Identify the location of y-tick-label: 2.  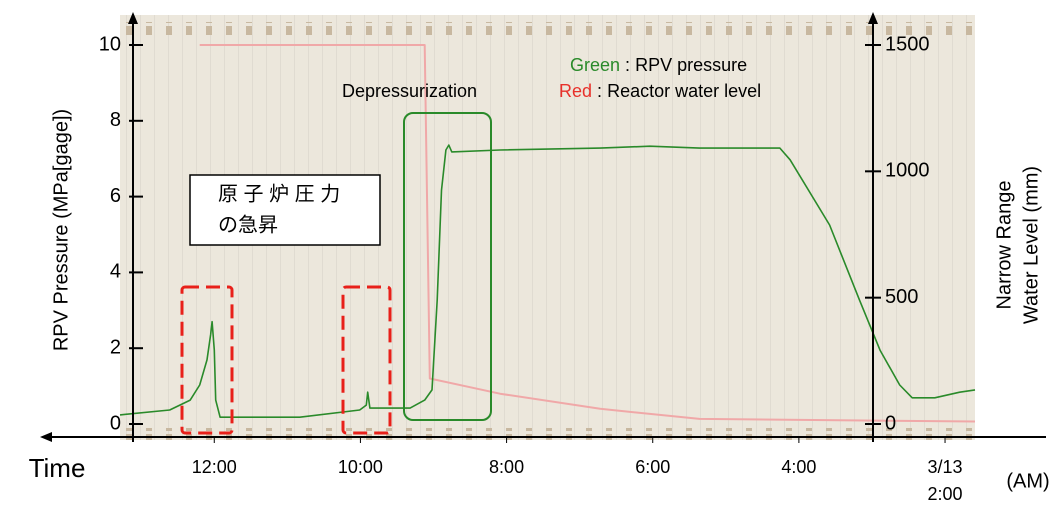
(115, 347).